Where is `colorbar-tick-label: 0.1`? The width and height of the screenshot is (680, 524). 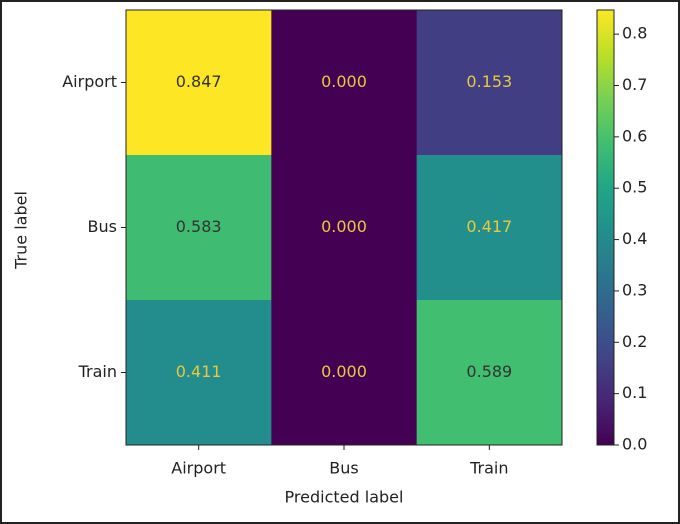 colorbar-tick-label: 0.1 is located at coordinates (634, 392).